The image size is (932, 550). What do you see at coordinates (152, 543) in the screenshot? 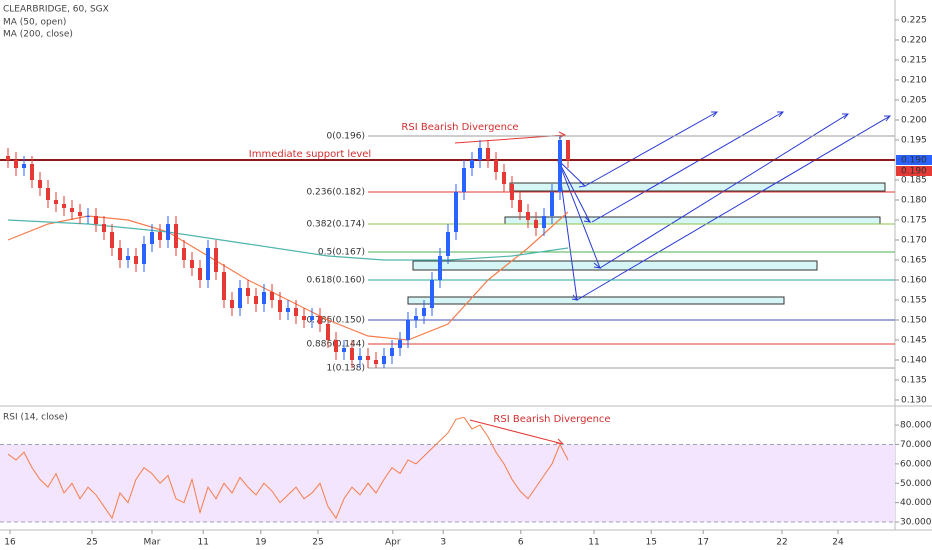
I see `x-tick-label: Mar` at bounding box center [152, 543].